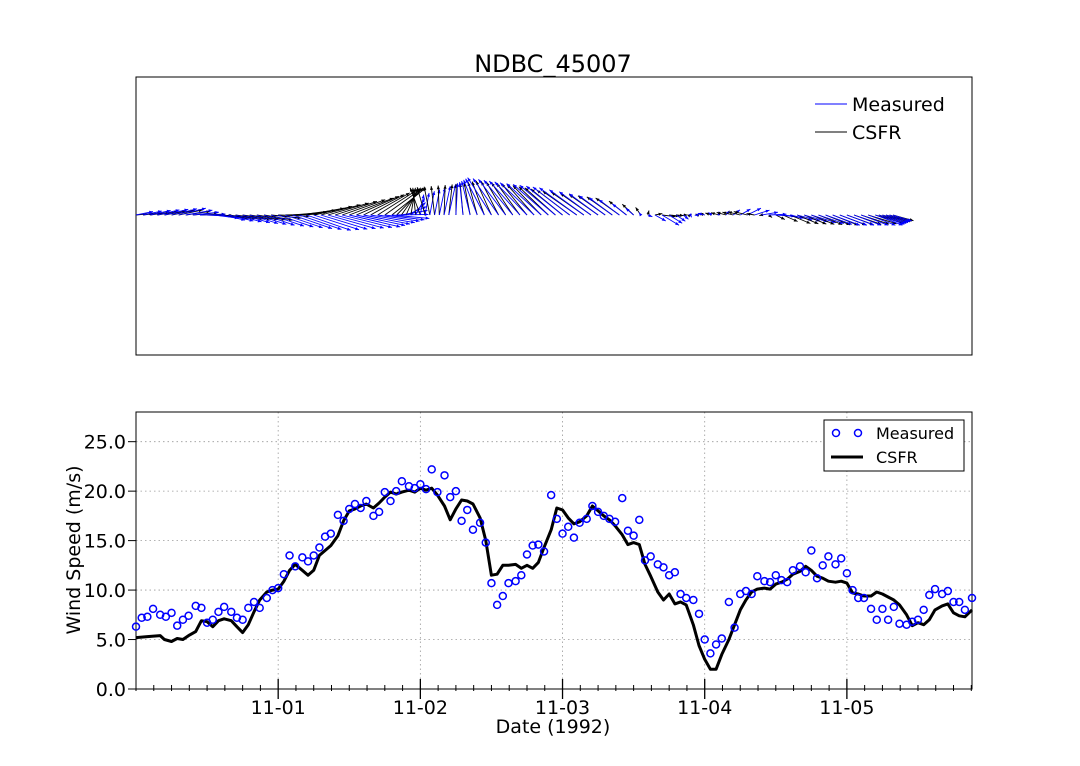  What do you see at coordinates (105, 443) in the screenshot?
I see `y-tick-label: 25.0` at bounding box center [105, 443].